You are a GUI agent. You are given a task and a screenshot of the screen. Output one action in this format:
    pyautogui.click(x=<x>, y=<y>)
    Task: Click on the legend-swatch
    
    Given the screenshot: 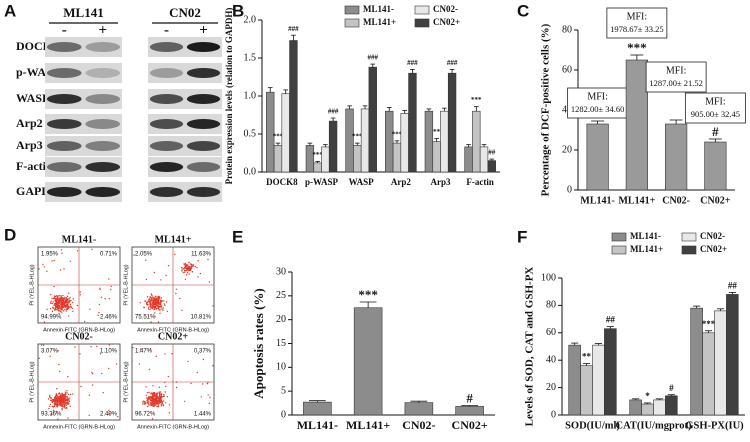 What is the action you would take?
    pyautogui.click(x=422, y=10)
    